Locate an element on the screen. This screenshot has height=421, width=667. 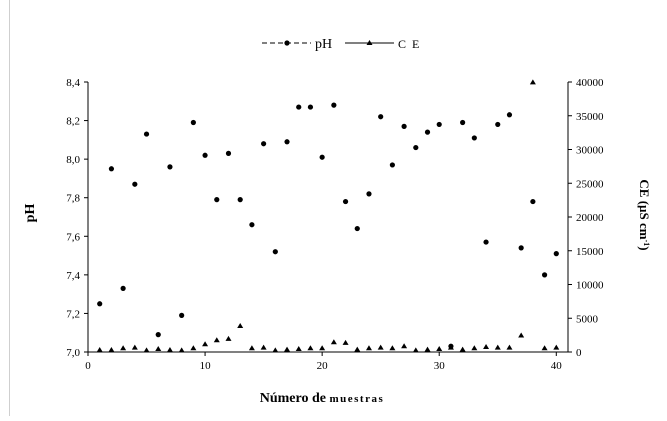
legend-ce-label: C E is located at coordinates (409, 44).